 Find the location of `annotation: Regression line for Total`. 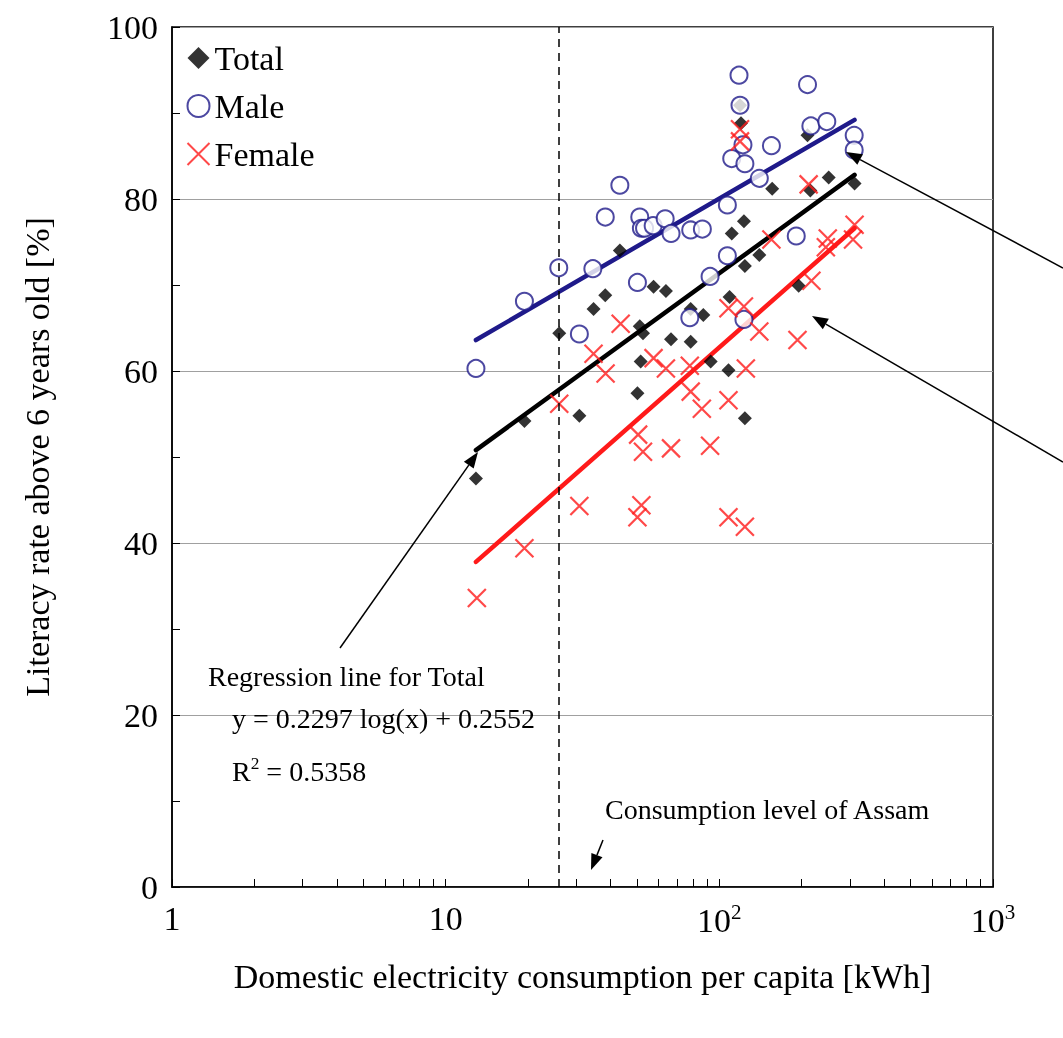

annotation: Regression line for Total is located at coordinates (346, 676).